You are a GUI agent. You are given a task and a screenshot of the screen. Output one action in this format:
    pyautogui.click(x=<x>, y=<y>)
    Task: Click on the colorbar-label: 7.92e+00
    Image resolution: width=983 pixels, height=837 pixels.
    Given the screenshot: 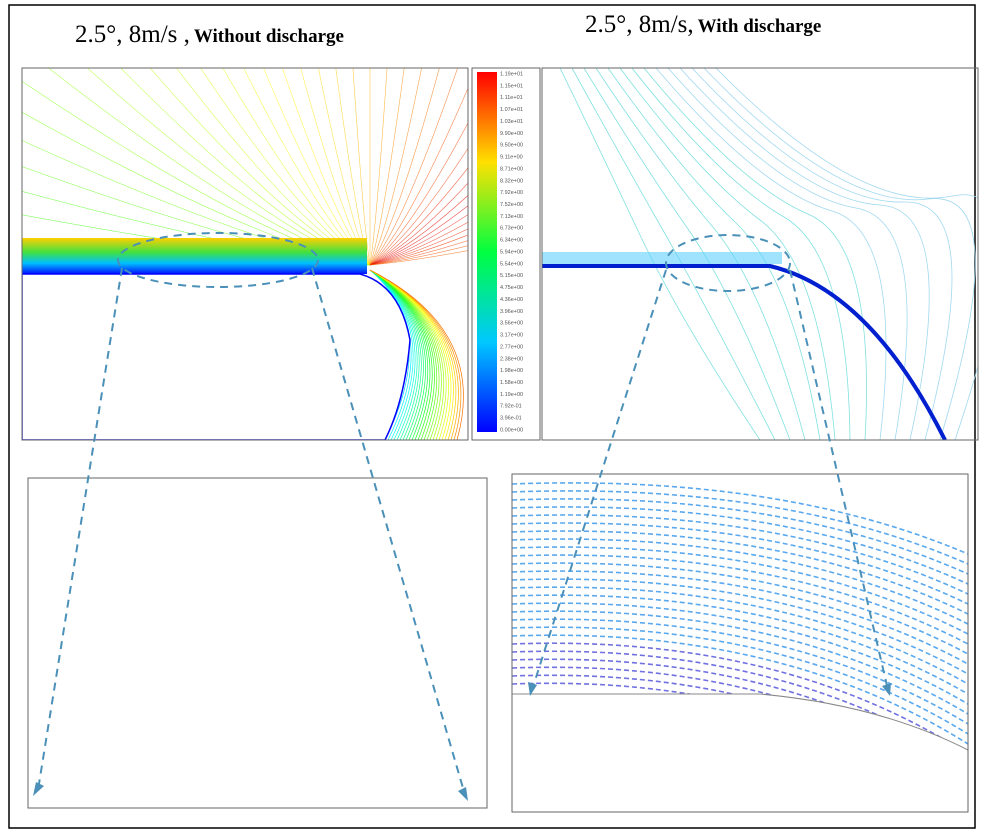 What is the action you would take?
    pyautogui.click(x=511, y=193)
    